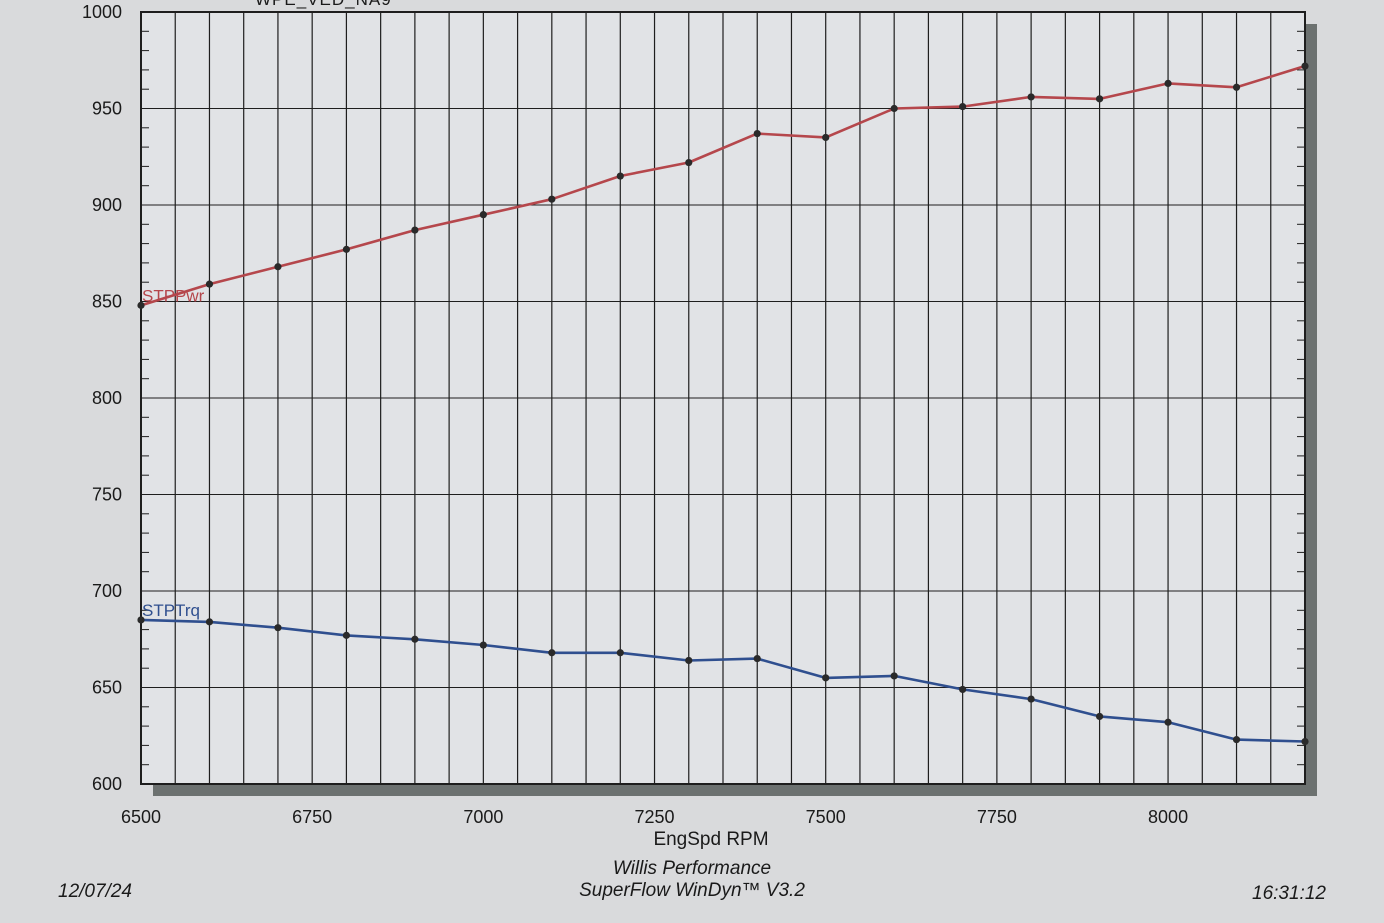  I want to click on y-tick-label: 1000, so click(102, 12).